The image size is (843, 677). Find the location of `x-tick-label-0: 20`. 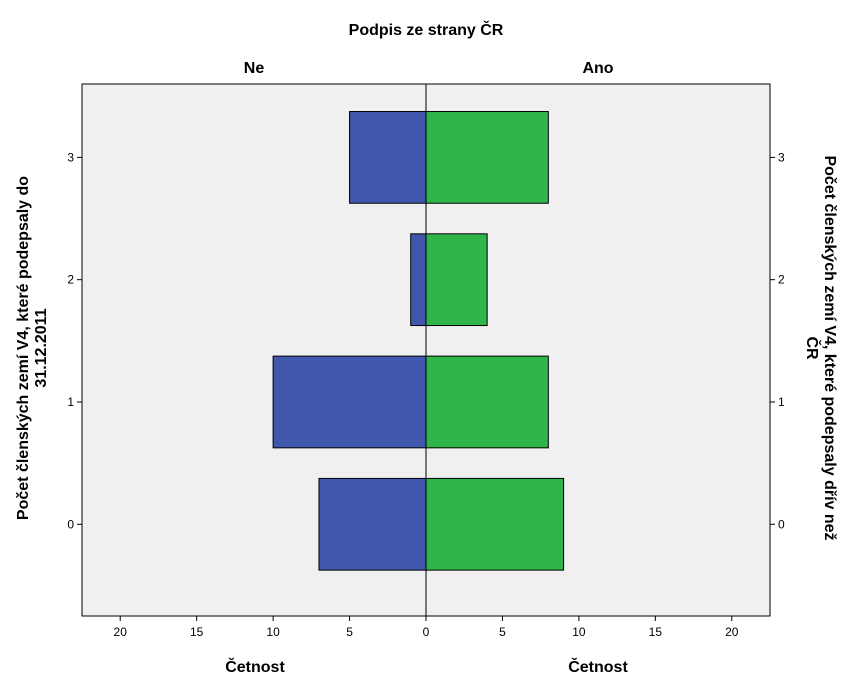

x-tick-label-0: 20 is located at coordinates (121, 632).